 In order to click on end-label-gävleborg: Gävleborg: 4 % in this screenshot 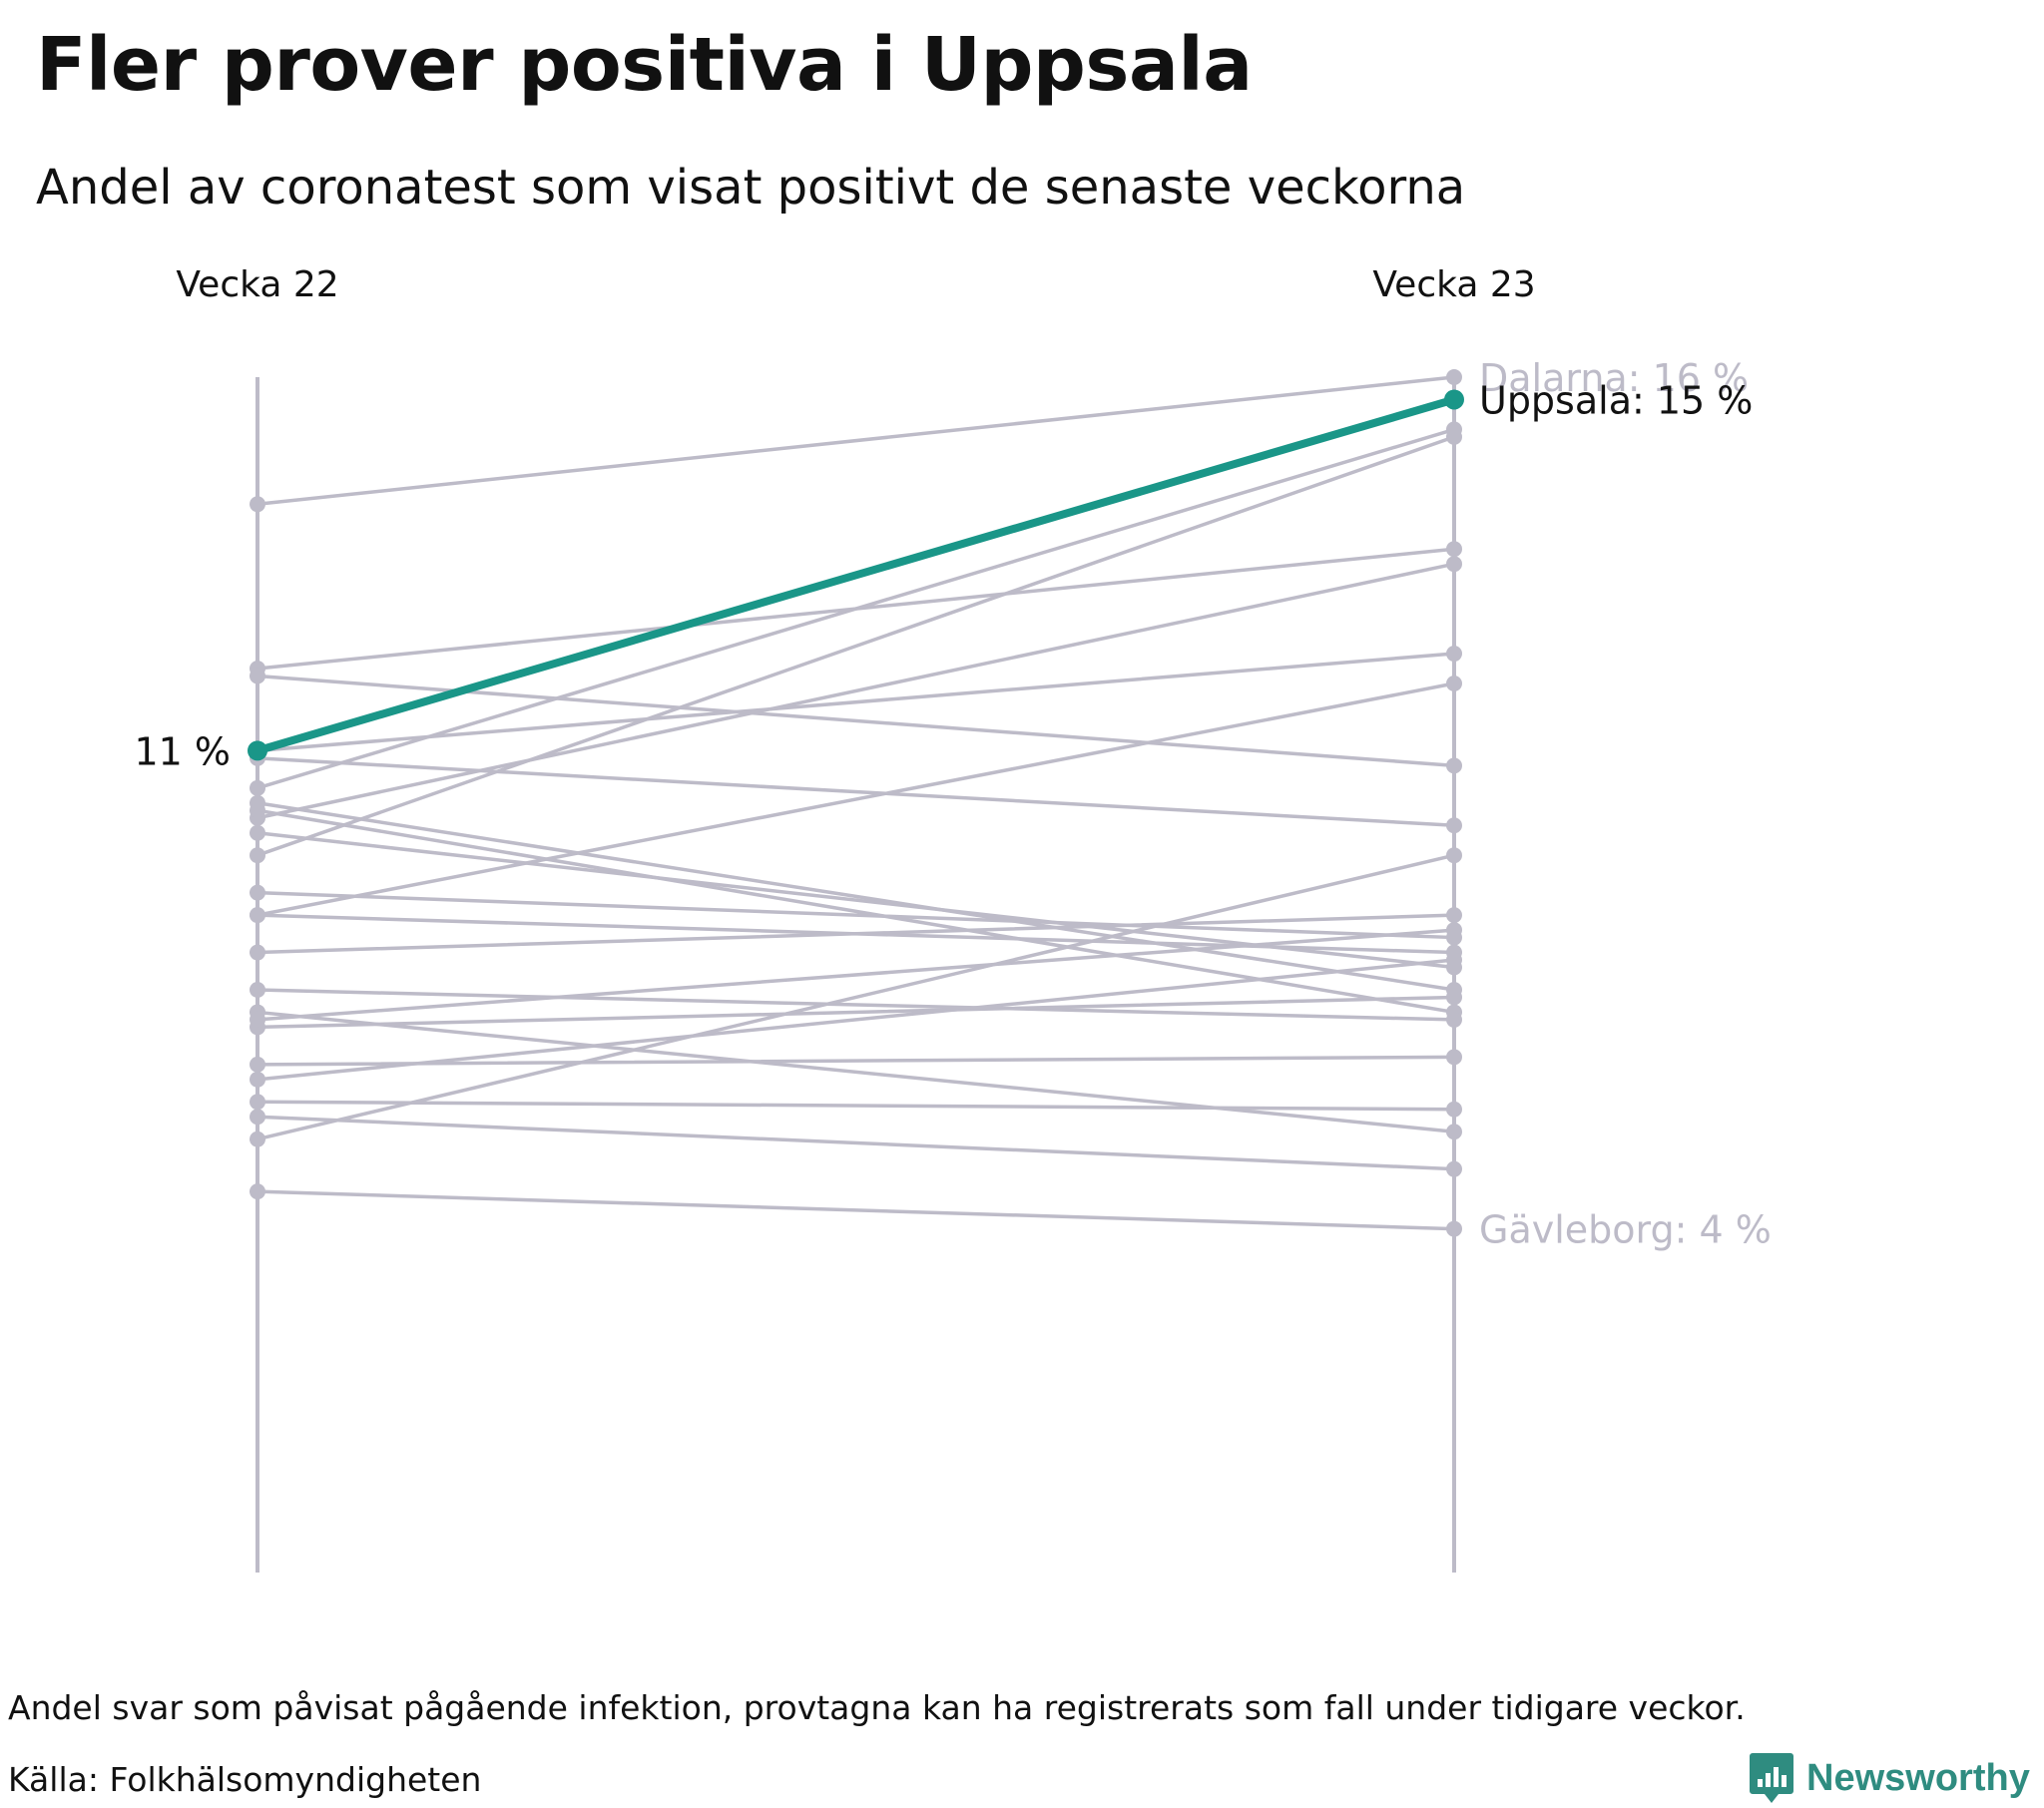, I will do `click(1625, 1230)`.